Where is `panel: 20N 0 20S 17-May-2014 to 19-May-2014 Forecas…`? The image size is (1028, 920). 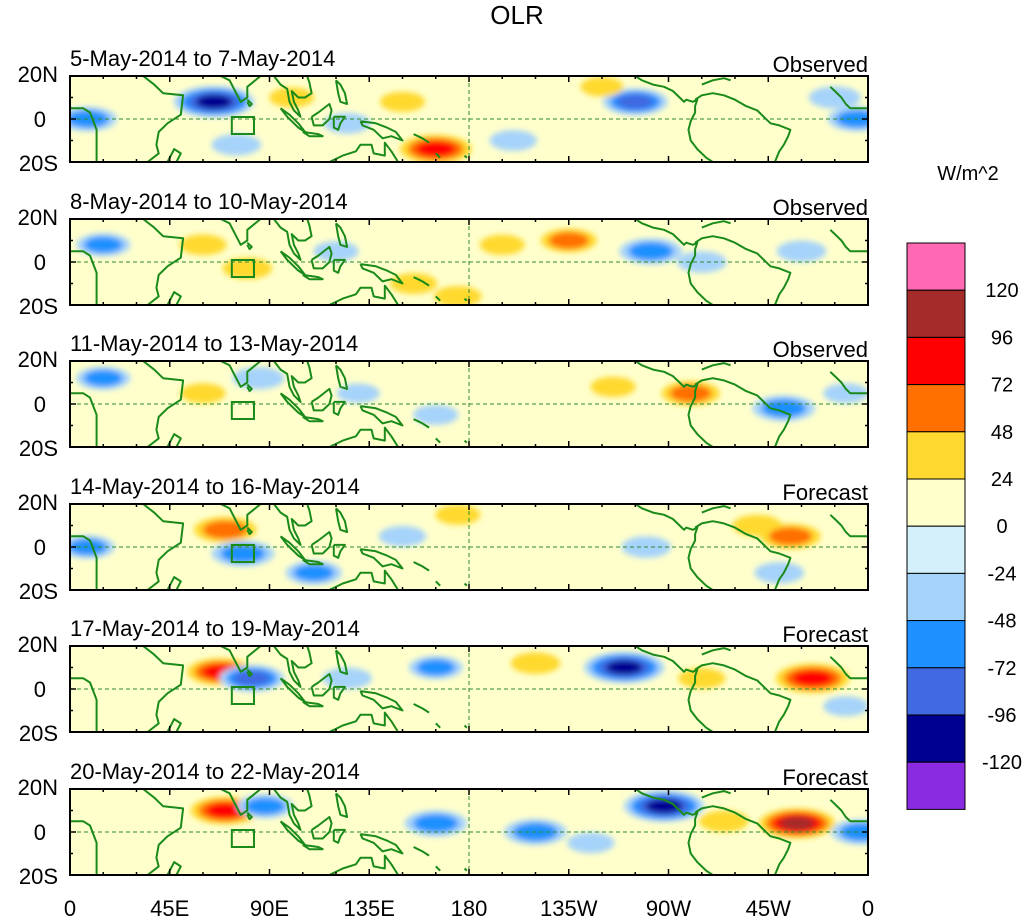 panel: 20N 0 20S 17-May-2014 to 19-May-2014 Forecas… is located at coordinates (443, 681).